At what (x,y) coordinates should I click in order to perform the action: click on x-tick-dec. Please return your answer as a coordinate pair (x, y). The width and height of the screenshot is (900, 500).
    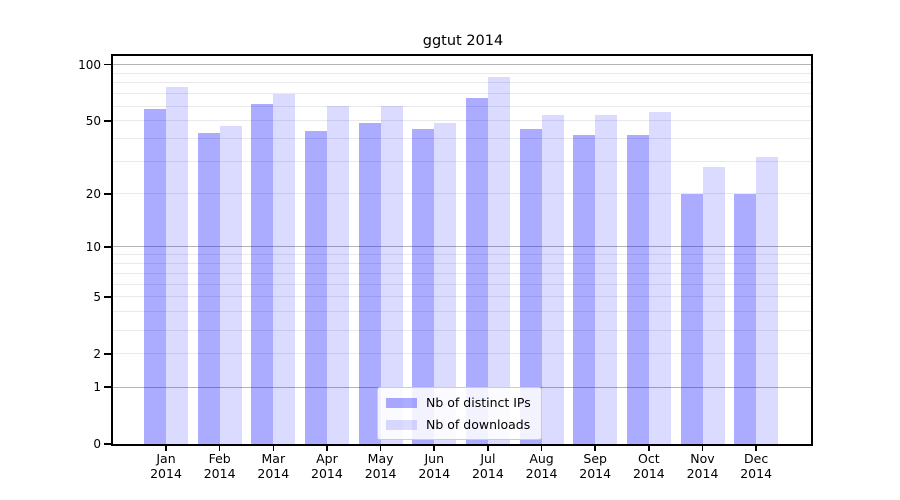
    Looking at the image, I should click on (756, 448).